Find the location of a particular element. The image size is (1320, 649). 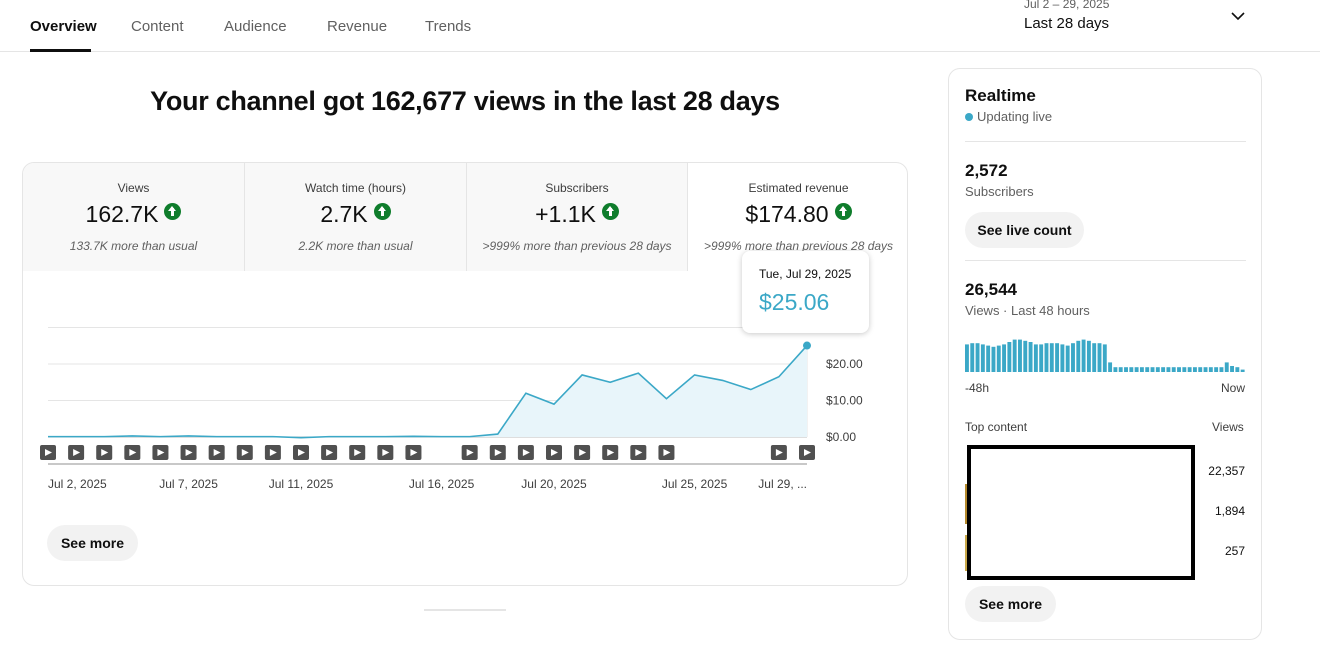

data-point-highlighted is located at coordinates (807, 345).